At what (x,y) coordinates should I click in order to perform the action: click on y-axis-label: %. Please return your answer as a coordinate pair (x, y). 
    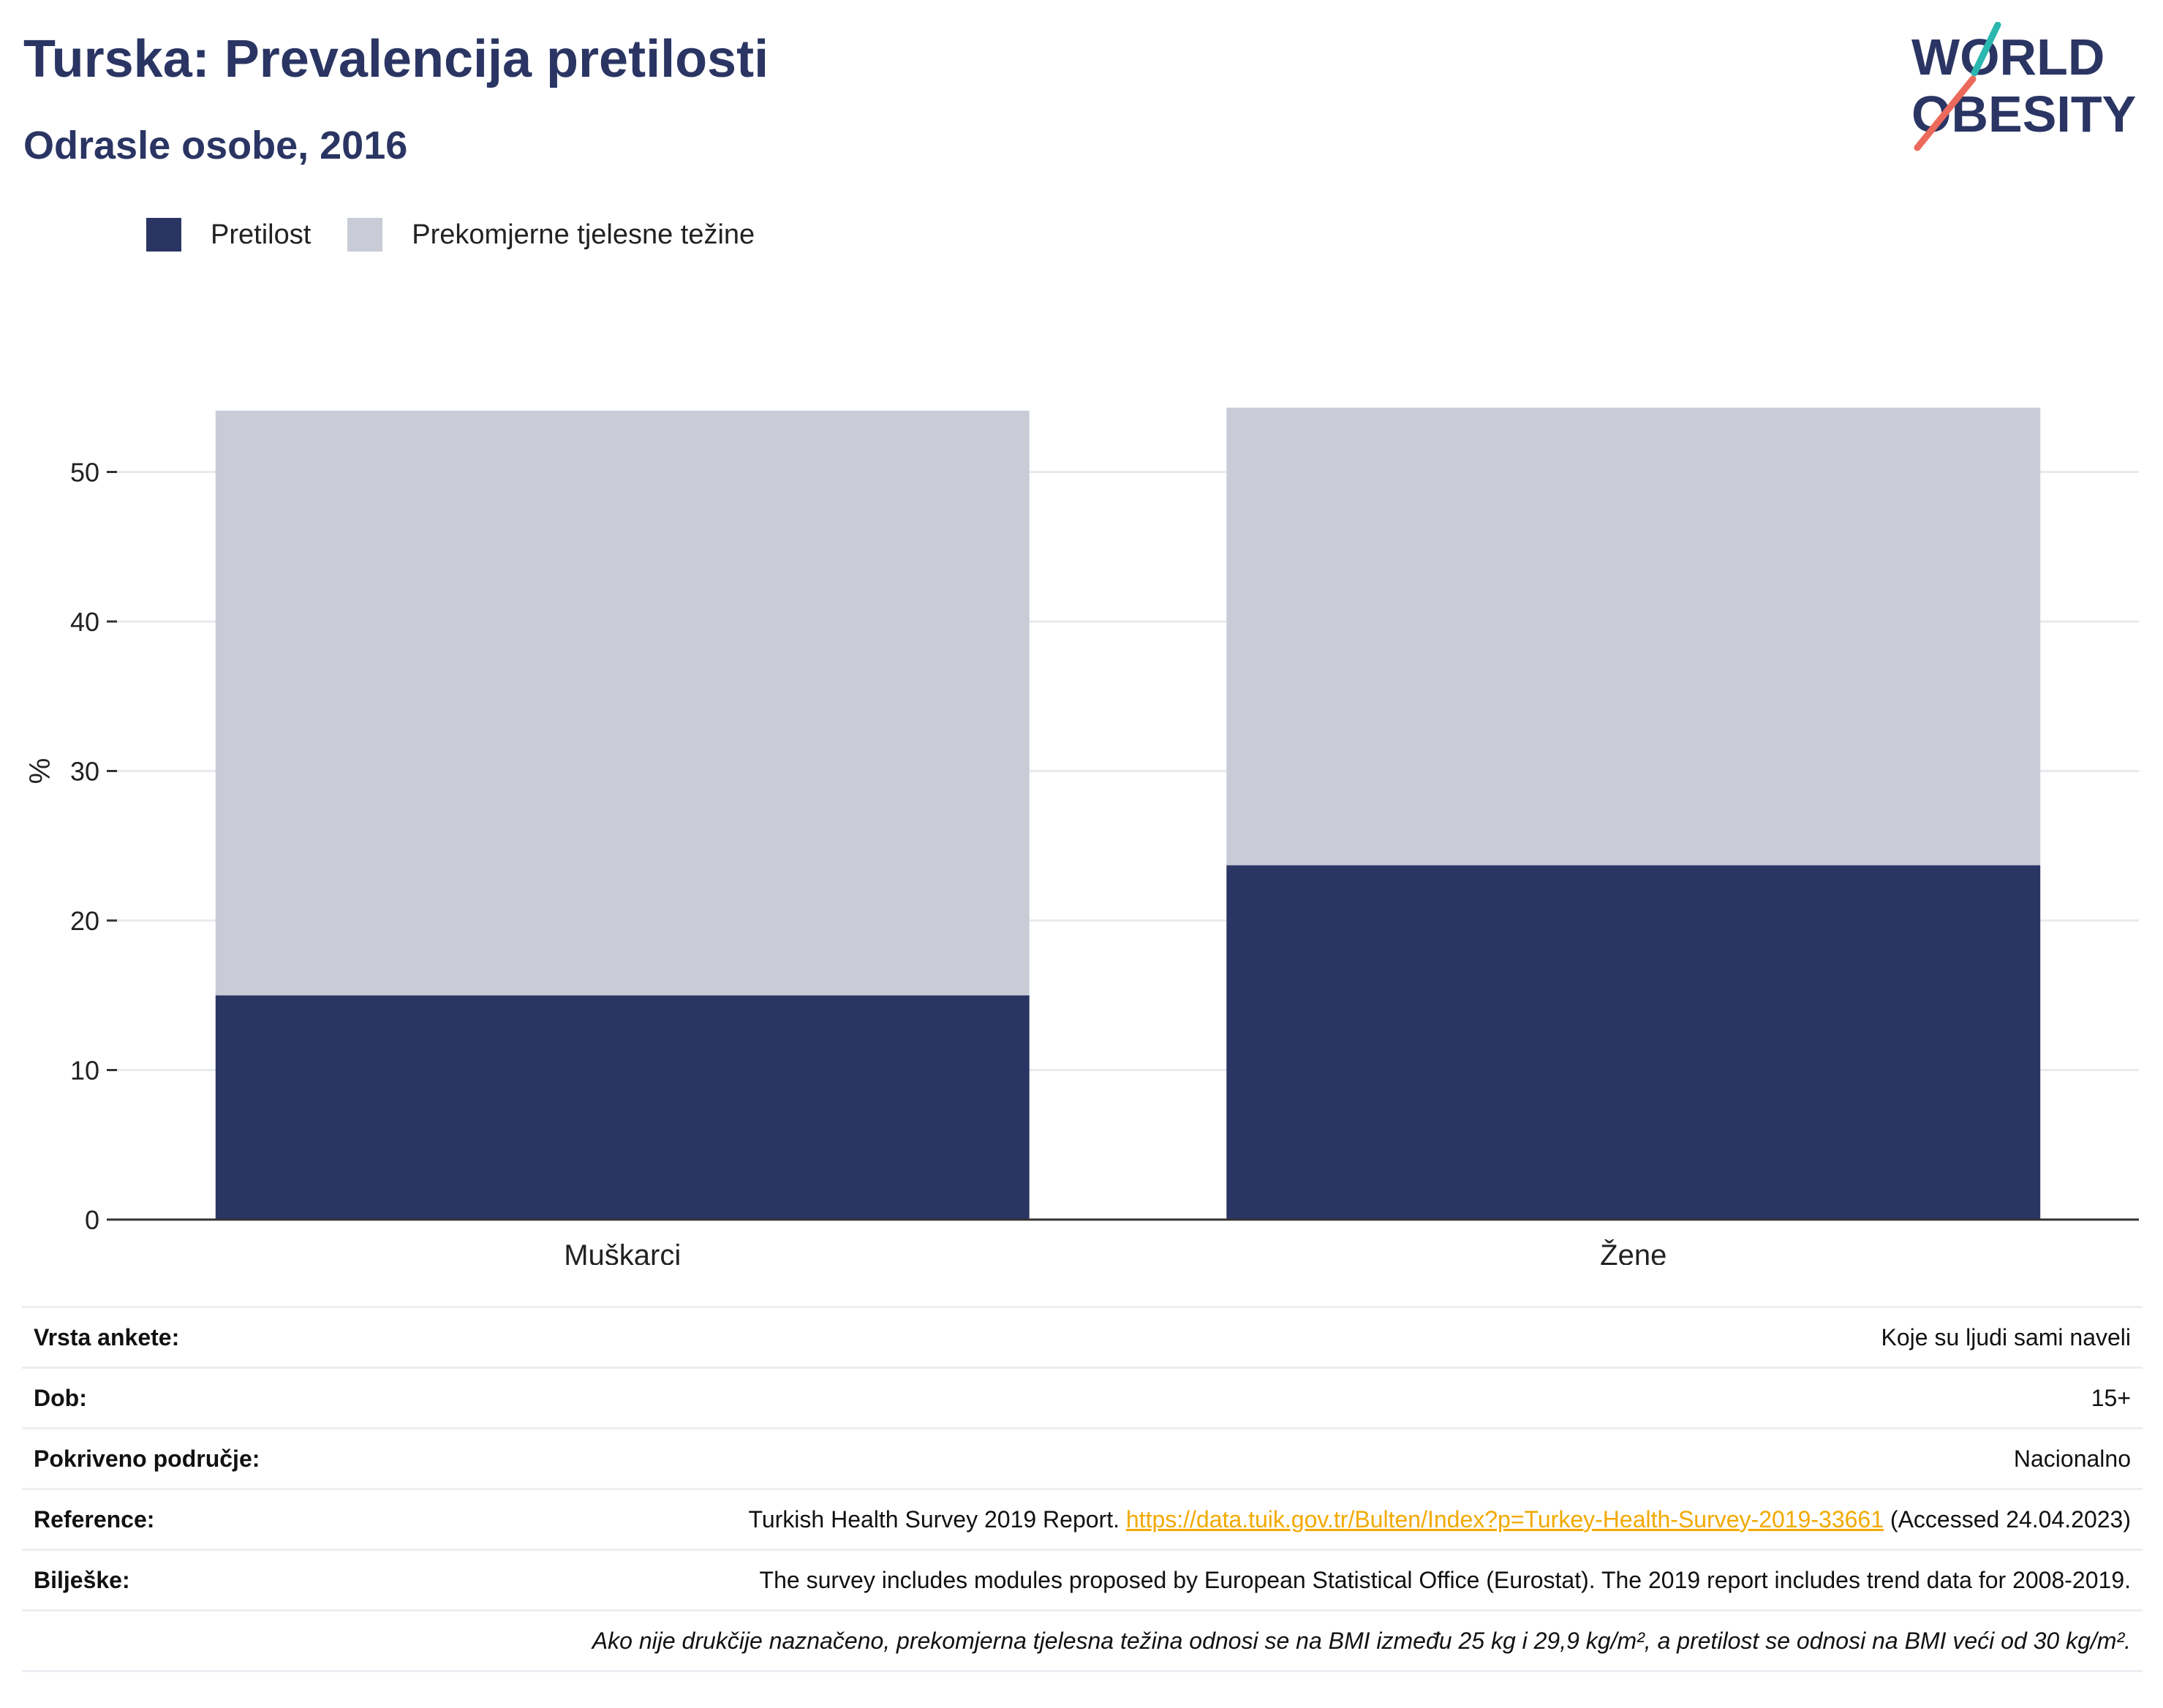
    Looking at the image, I should click on (40, 771).